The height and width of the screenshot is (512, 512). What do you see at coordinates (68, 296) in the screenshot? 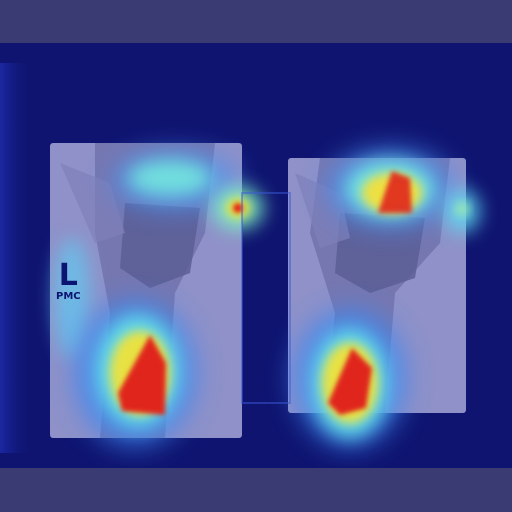
I see `side-marker-subtext: PMC` at bounding box center [68, 296].